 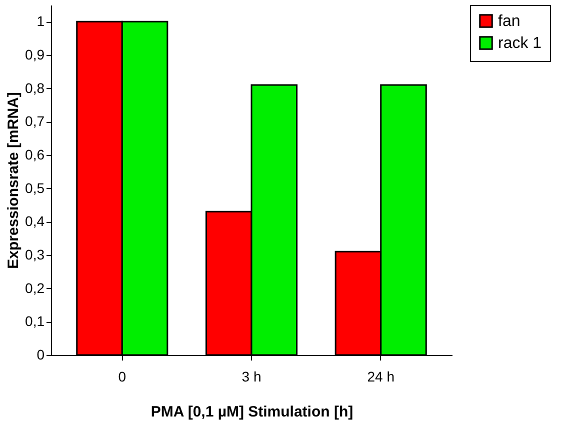 I want to click on x-tick-label: 24 h, so click(x=380, y=376).